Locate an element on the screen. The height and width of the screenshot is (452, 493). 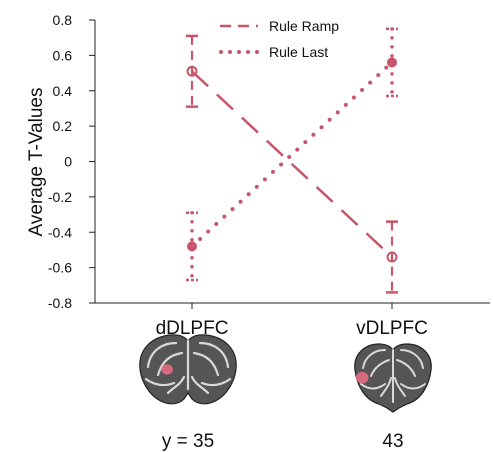
y-tick-label: 0.2 is located at coordinates (63, 126).